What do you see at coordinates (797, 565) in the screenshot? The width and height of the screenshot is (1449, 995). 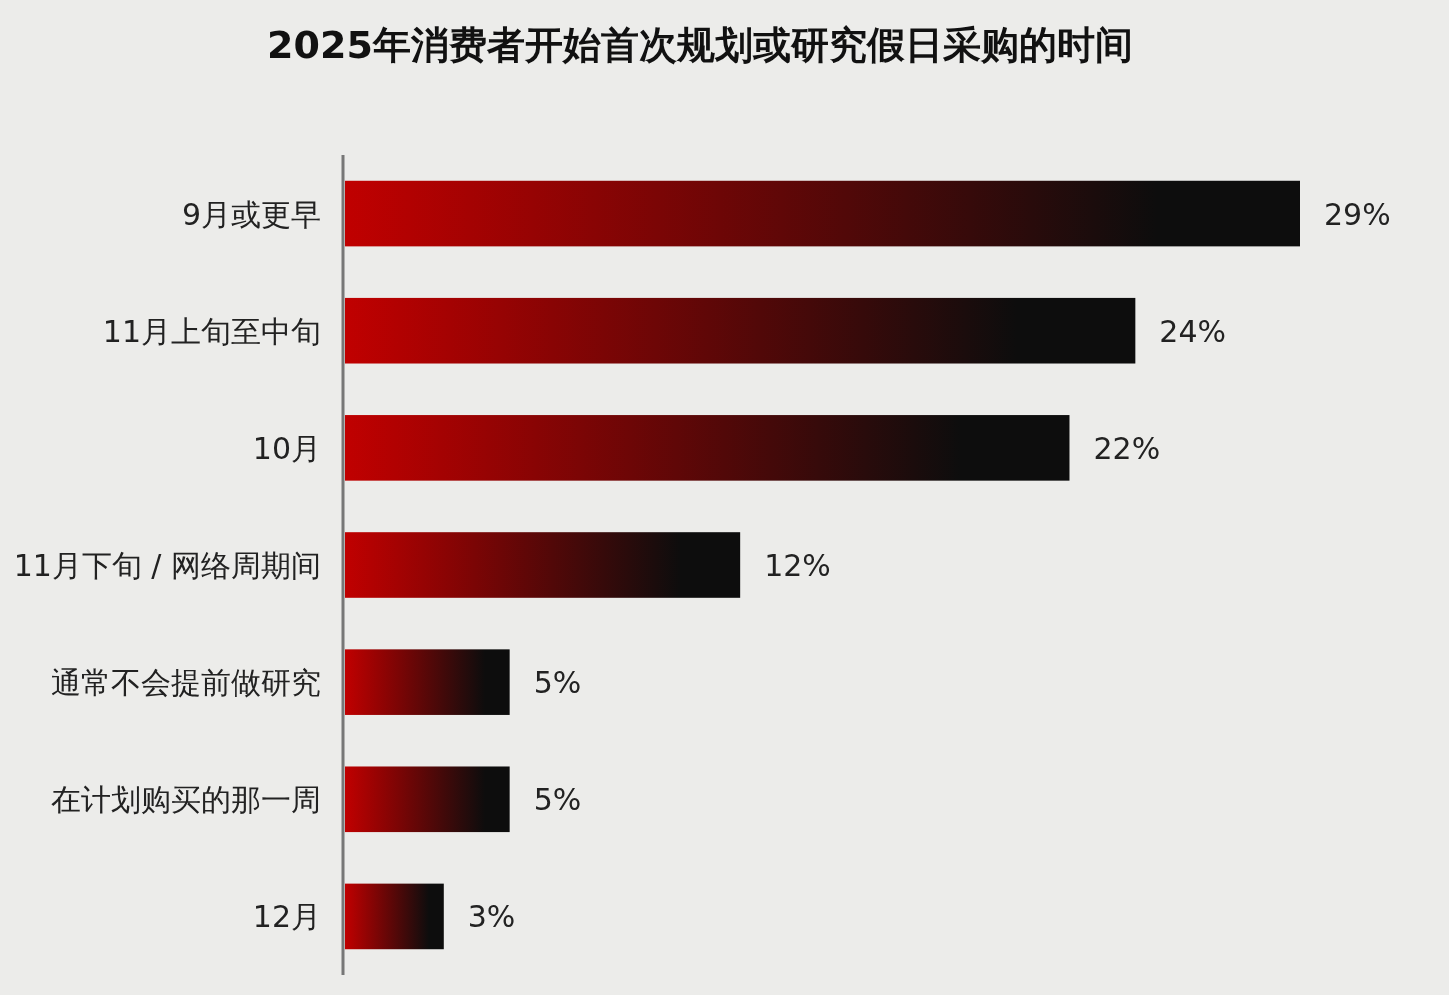 I see `data-label: 12%` at bounding box center [797, 565].